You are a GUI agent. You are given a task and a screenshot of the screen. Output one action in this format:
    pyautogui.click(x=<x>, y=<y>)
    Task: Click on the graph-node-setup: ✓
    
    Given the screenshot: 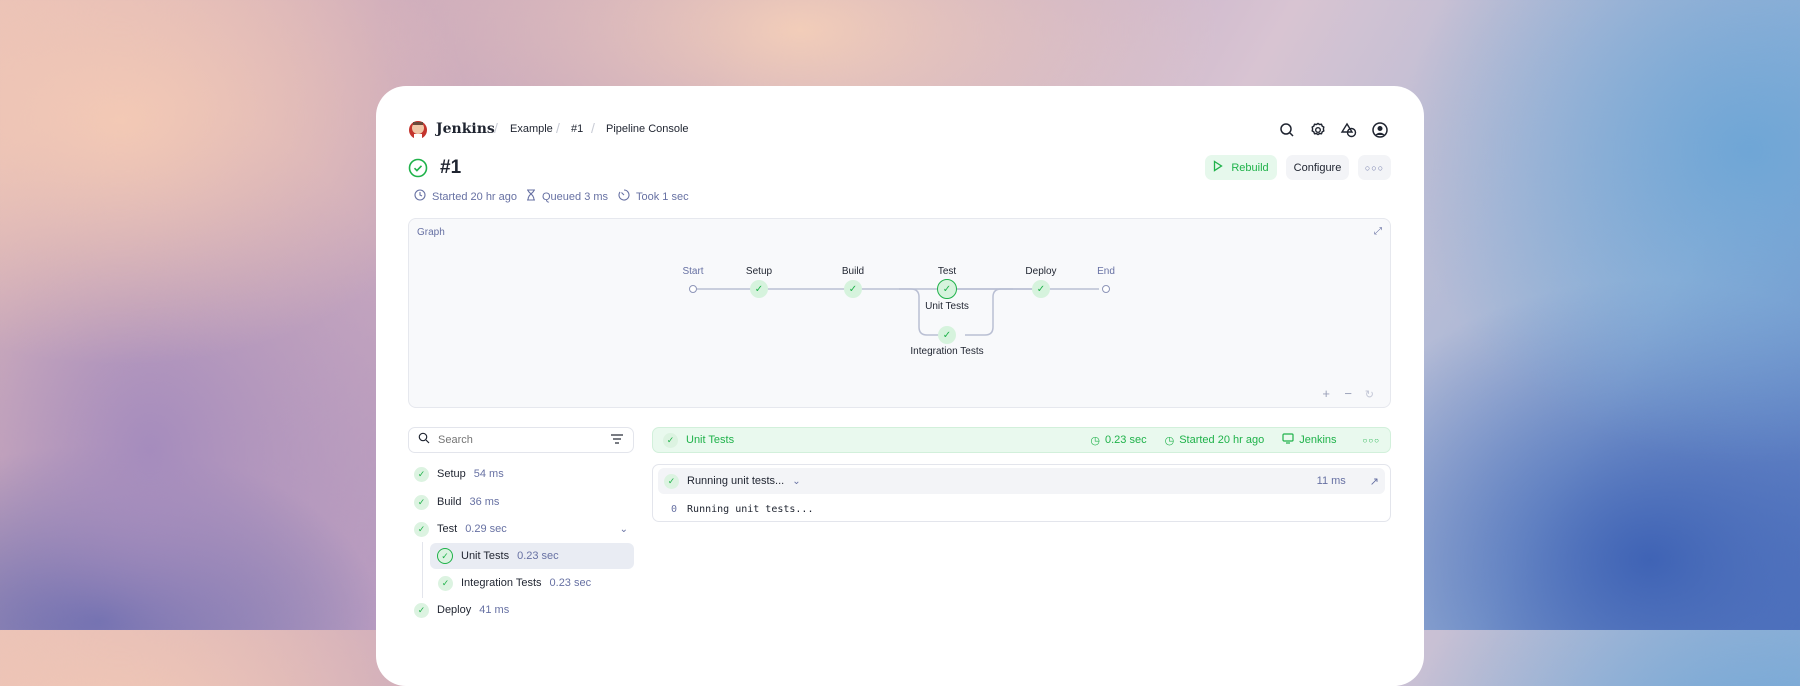 What is the action you would take?
    pyautogui.click(x=759, y=289)
    